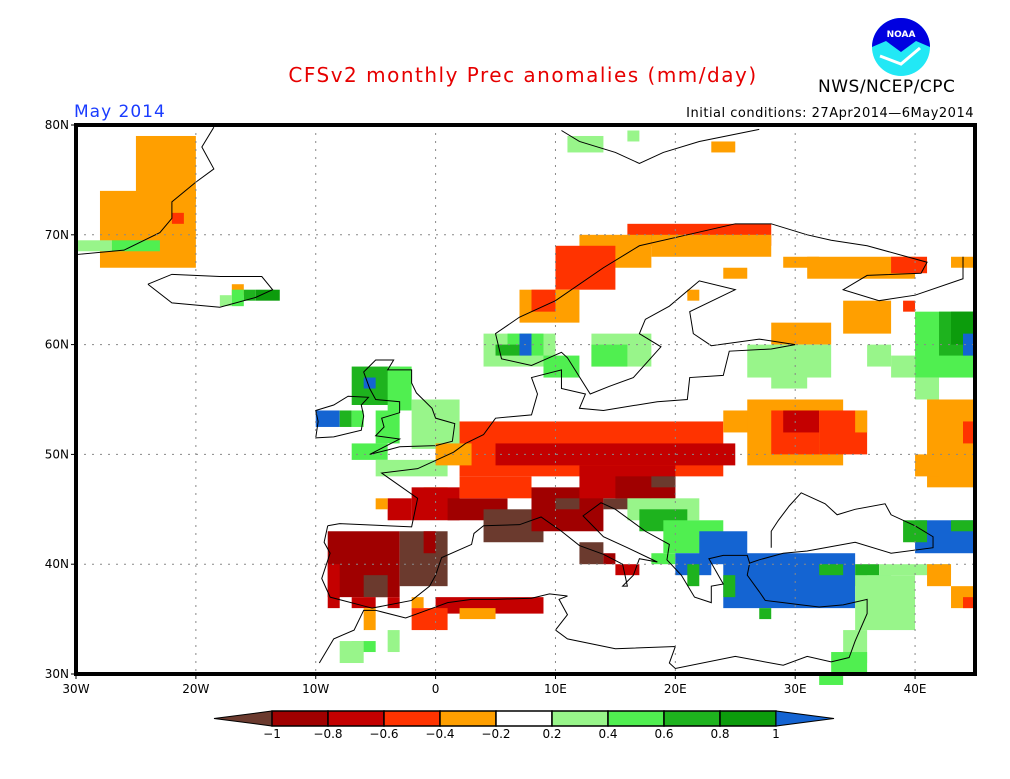  Describe the element at coordinates (57, 454) in the screenshot. I see `y-tick-label: 50N` at that location.